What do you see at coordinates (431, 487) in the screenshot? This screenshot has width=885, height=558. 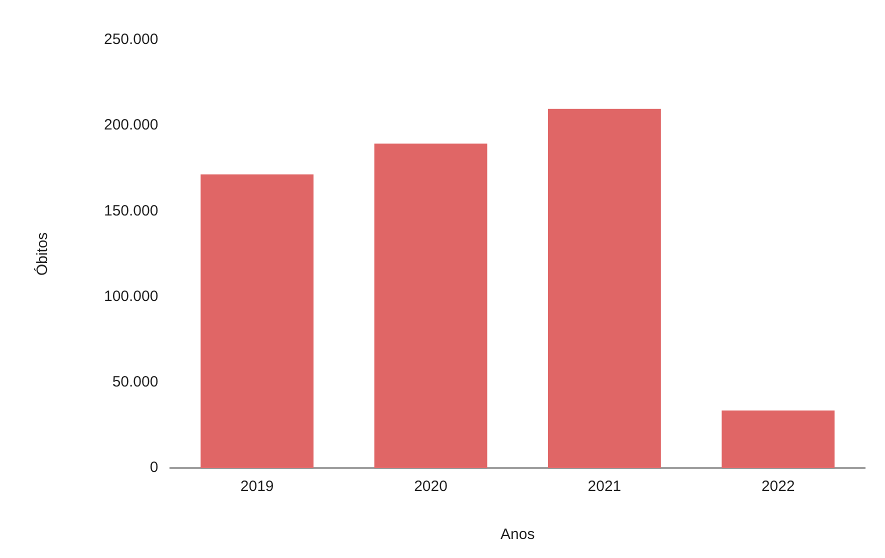 I see `x-tick-label: 2020` at bounding box center [431, 487].